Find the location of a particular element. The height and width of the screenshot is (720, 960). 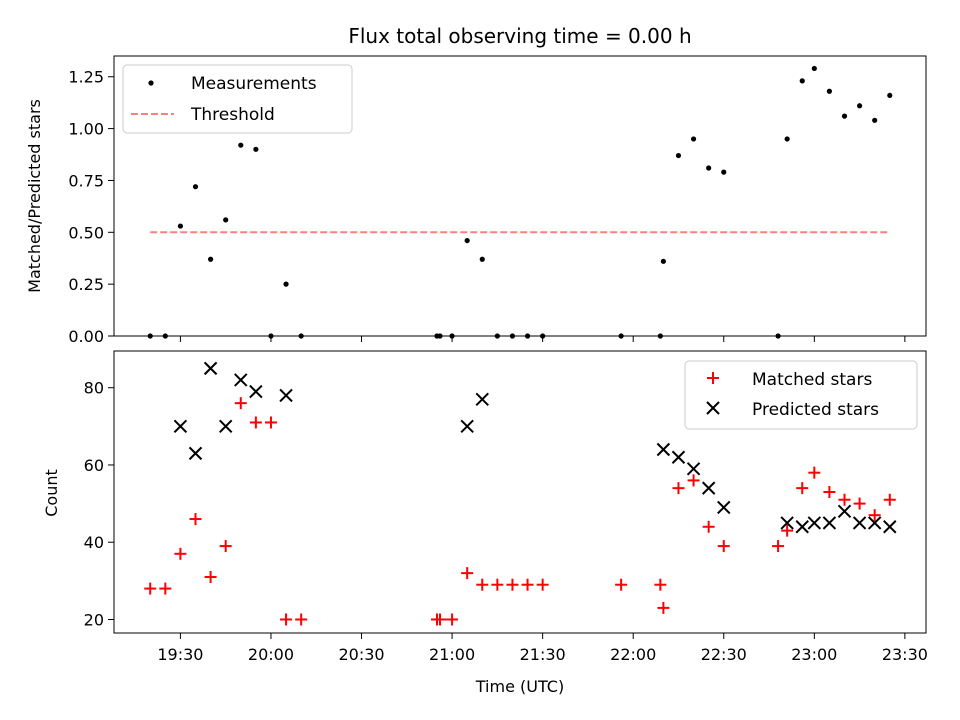

y-tick-label: 60 is located at coordinates (94, 465).